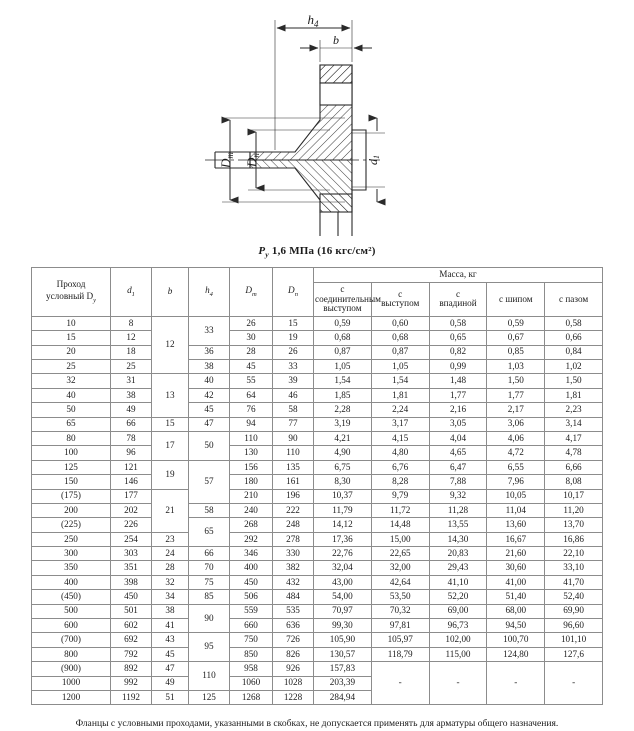  Describe the element at coordinates (71, 438) in the screenshot. I see `cell-dy: 80` at that location.